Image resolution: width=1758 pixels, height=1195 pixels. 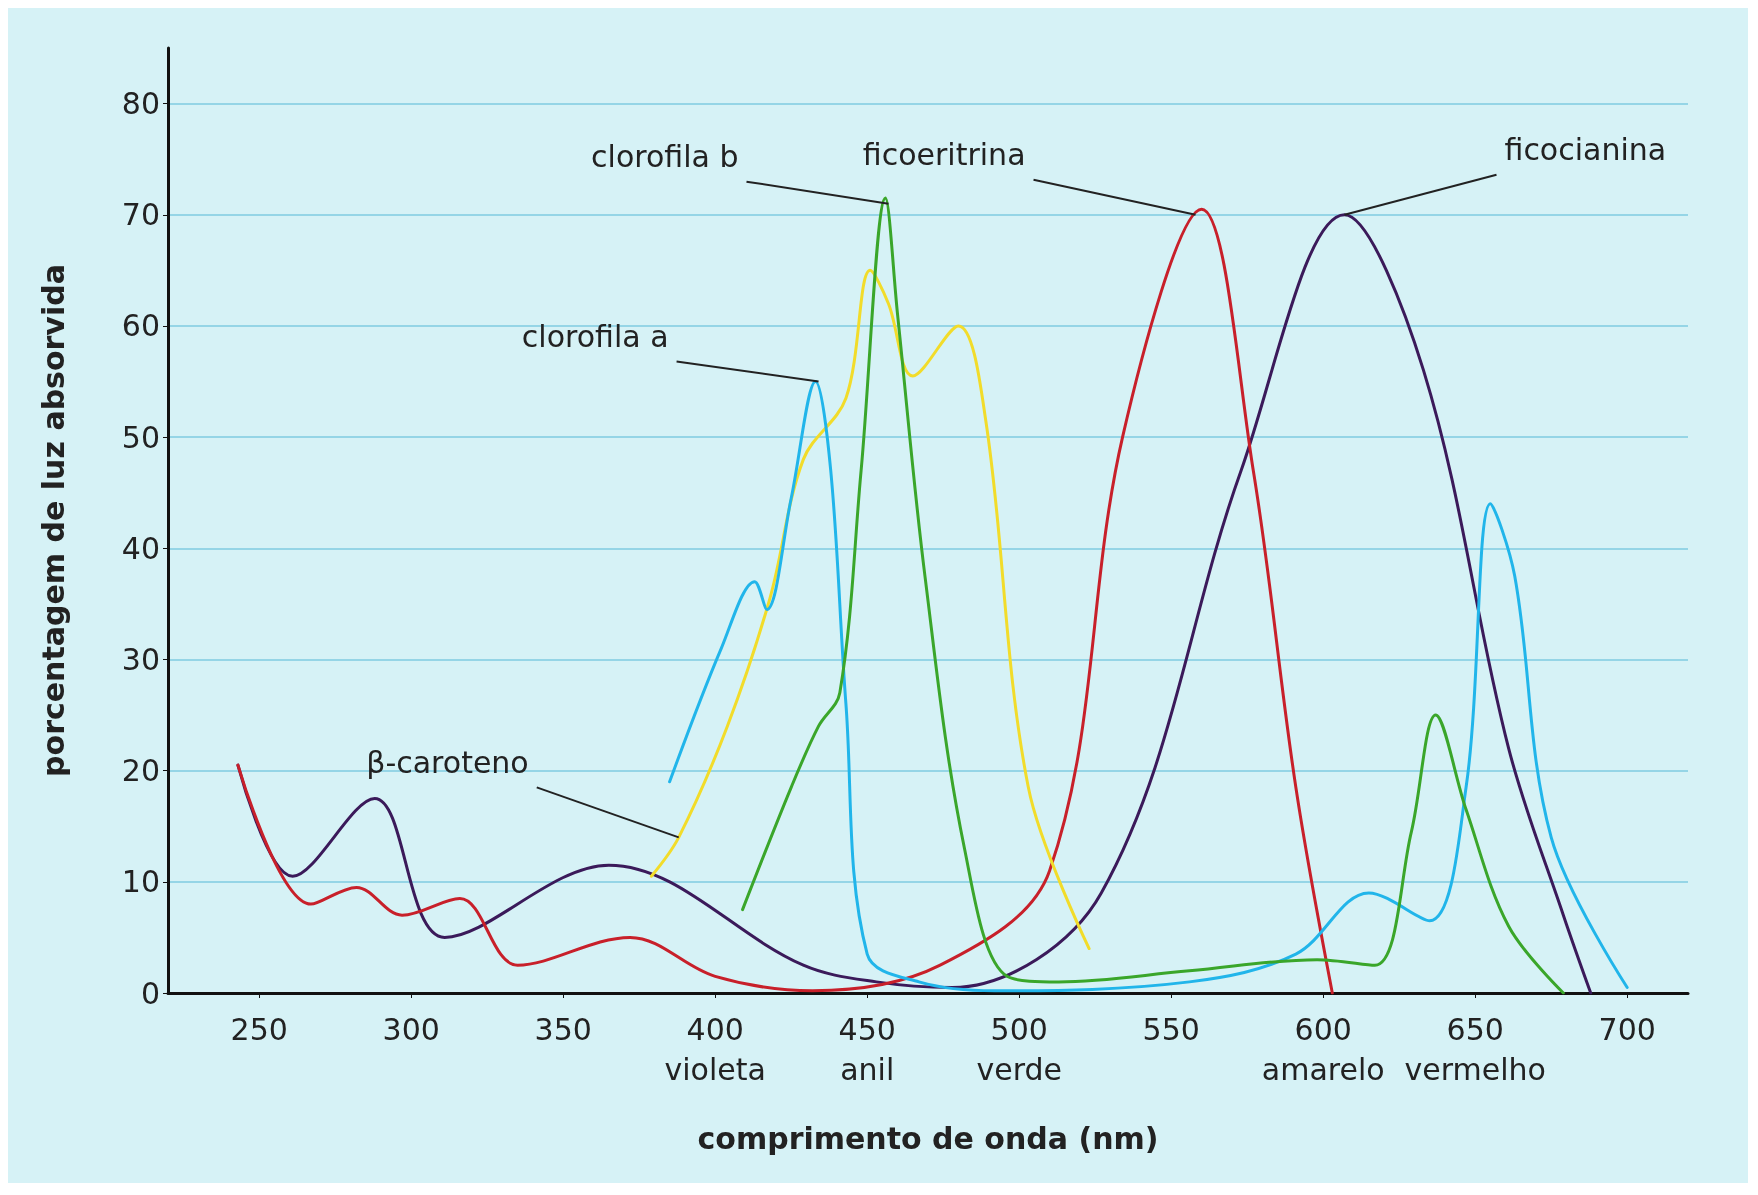 What do you see at coordinates (665, 157) in the screenshot?
I see `annotation: clorofila b` at bounding box center [665, 157].